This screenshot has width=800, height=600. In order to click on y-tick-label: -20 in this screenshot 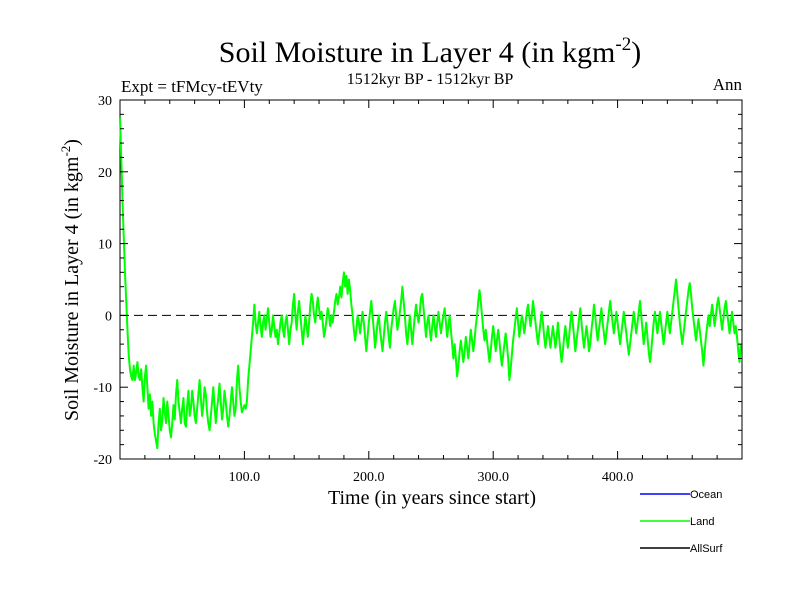, I will do `click(102, 460)`.